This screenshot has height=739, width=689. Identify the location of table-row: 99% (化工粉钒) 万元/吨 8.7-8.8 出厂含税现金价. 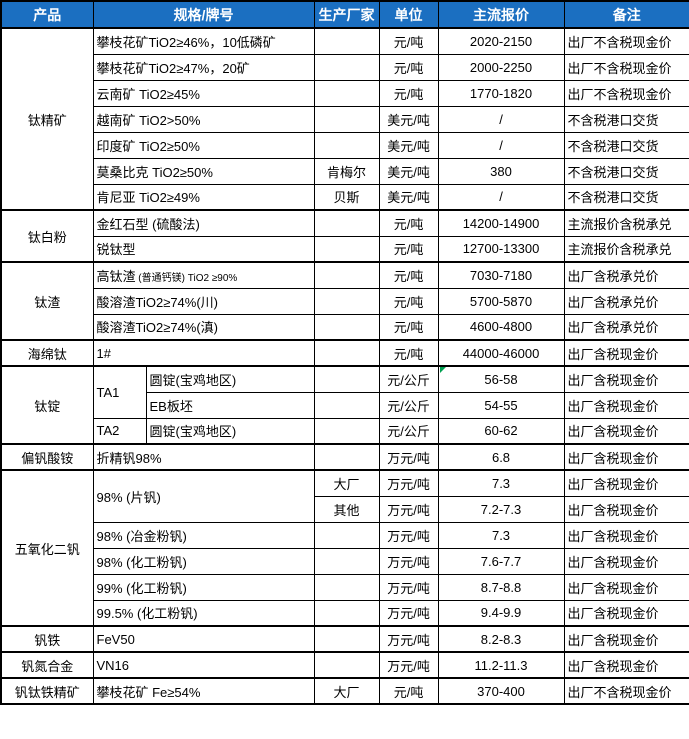
(345, 587).